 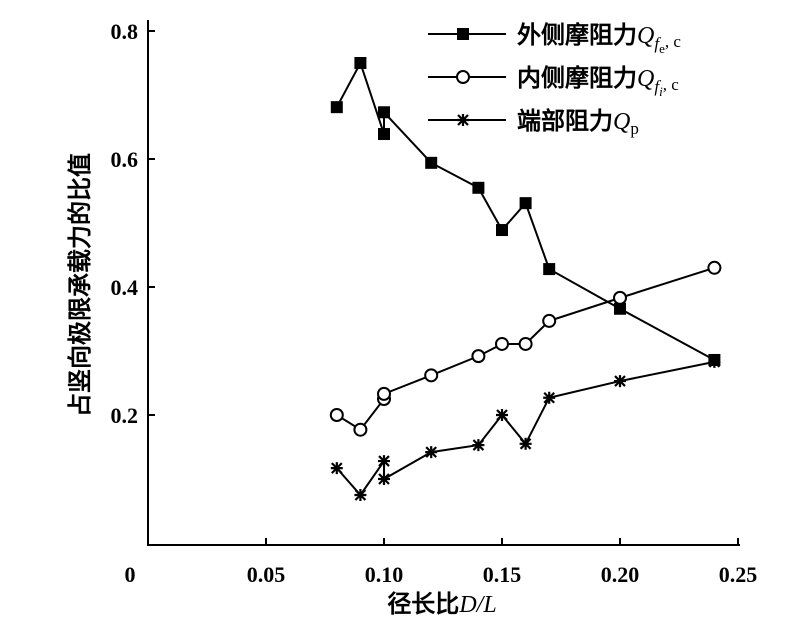 I want to click on x-tick-label: 0.05, so click(x=266, y=574).